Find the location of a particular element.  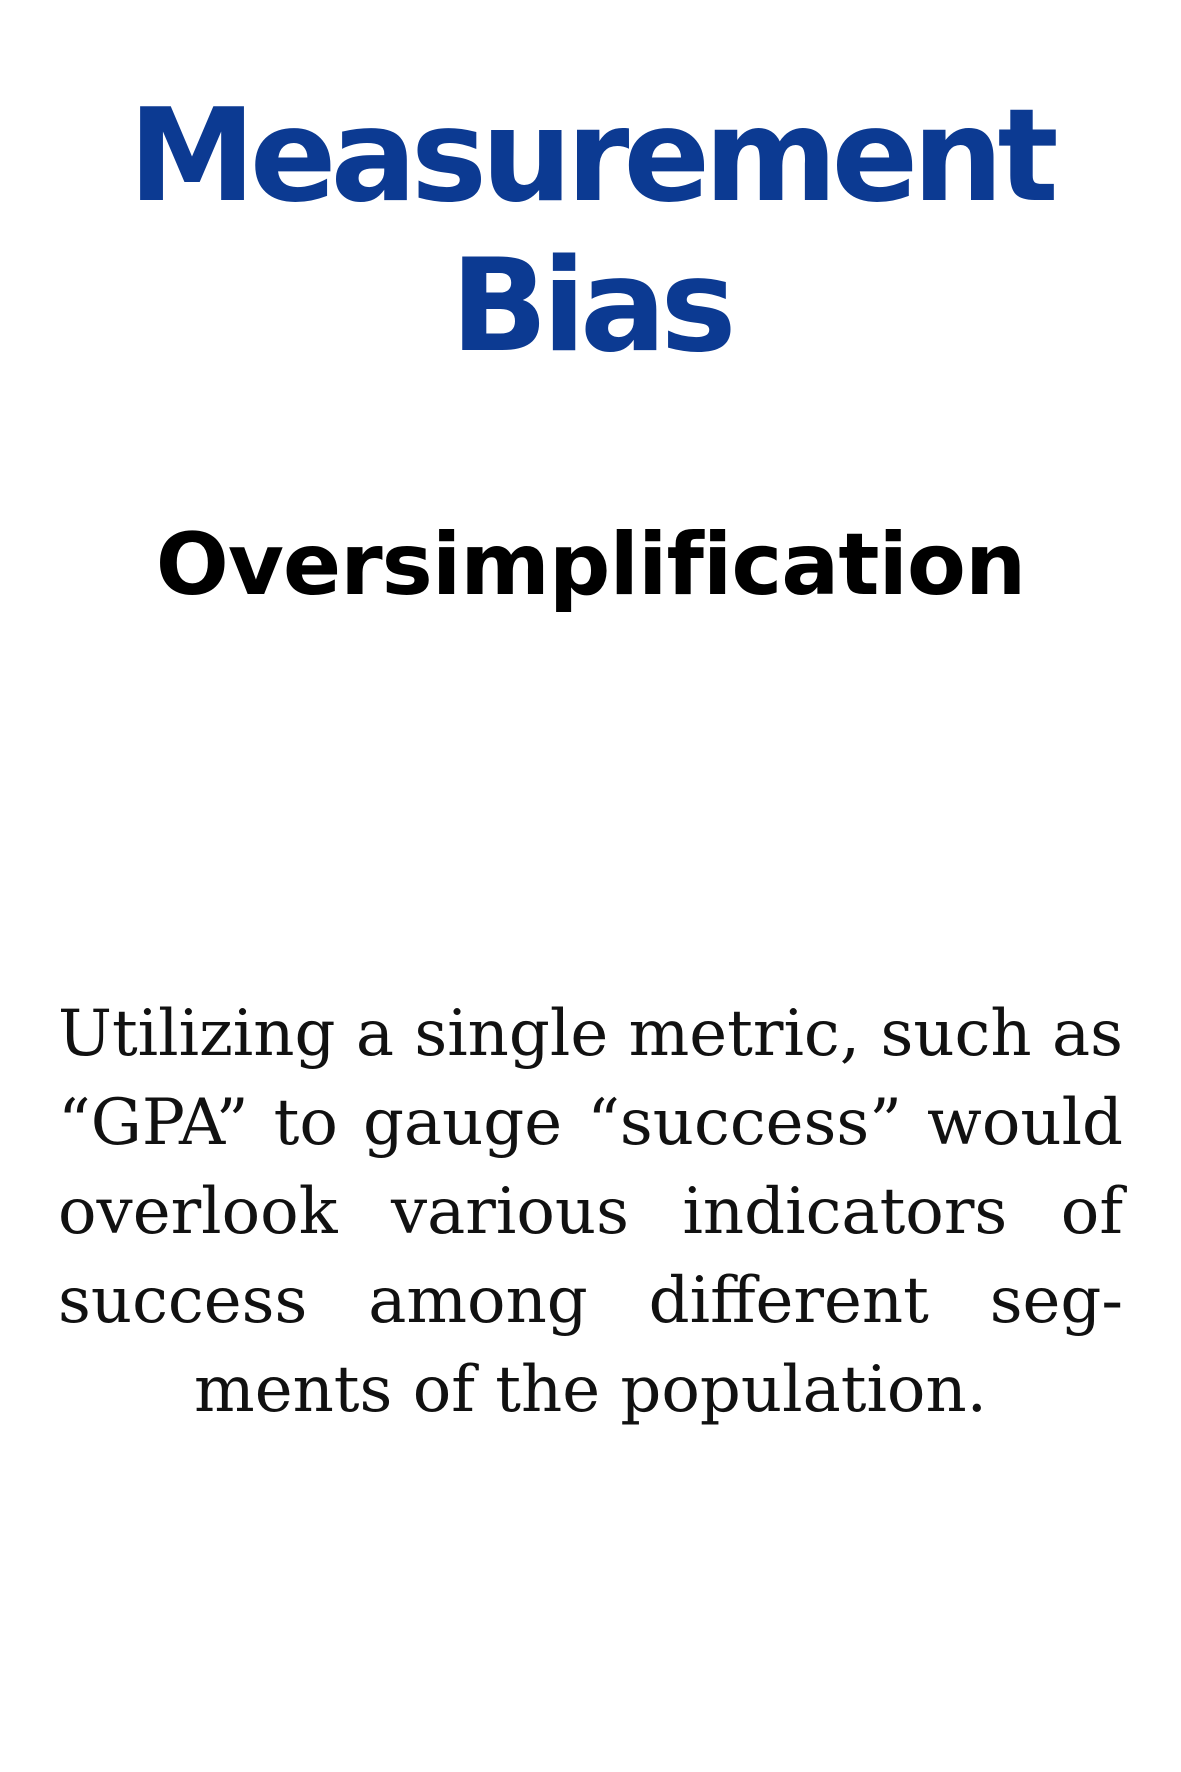

card-title-line: Bias is located at coordinates (593, 306).